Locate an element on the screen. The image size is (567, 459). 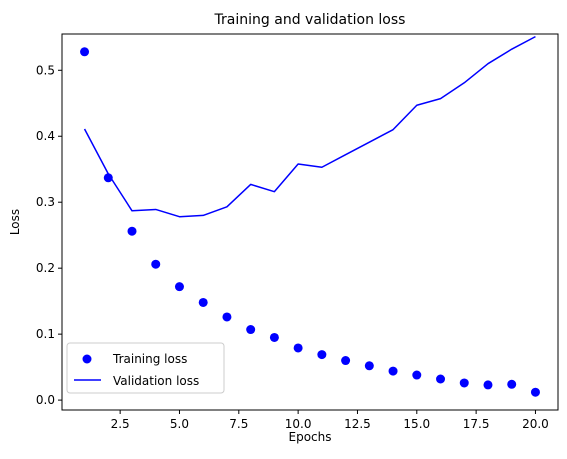
x-axis-label: Epochs is located at coordinates (310, 437).